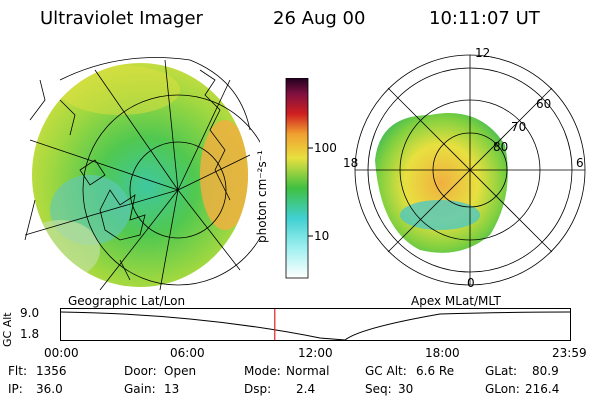 Image resolution: width=600 pixels, height=400 pixels. What do you see at coordinates (483, 53) in the screenshot?
I see `mlt-label-12: 12` at bounding box center [483, 53].